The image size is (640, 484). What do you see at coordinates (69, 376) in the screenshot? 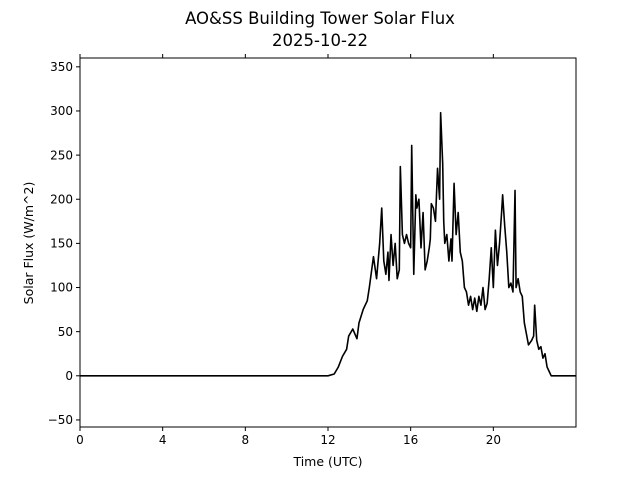
I see `y-tick-label: 0` at bounding box center [69, 376].